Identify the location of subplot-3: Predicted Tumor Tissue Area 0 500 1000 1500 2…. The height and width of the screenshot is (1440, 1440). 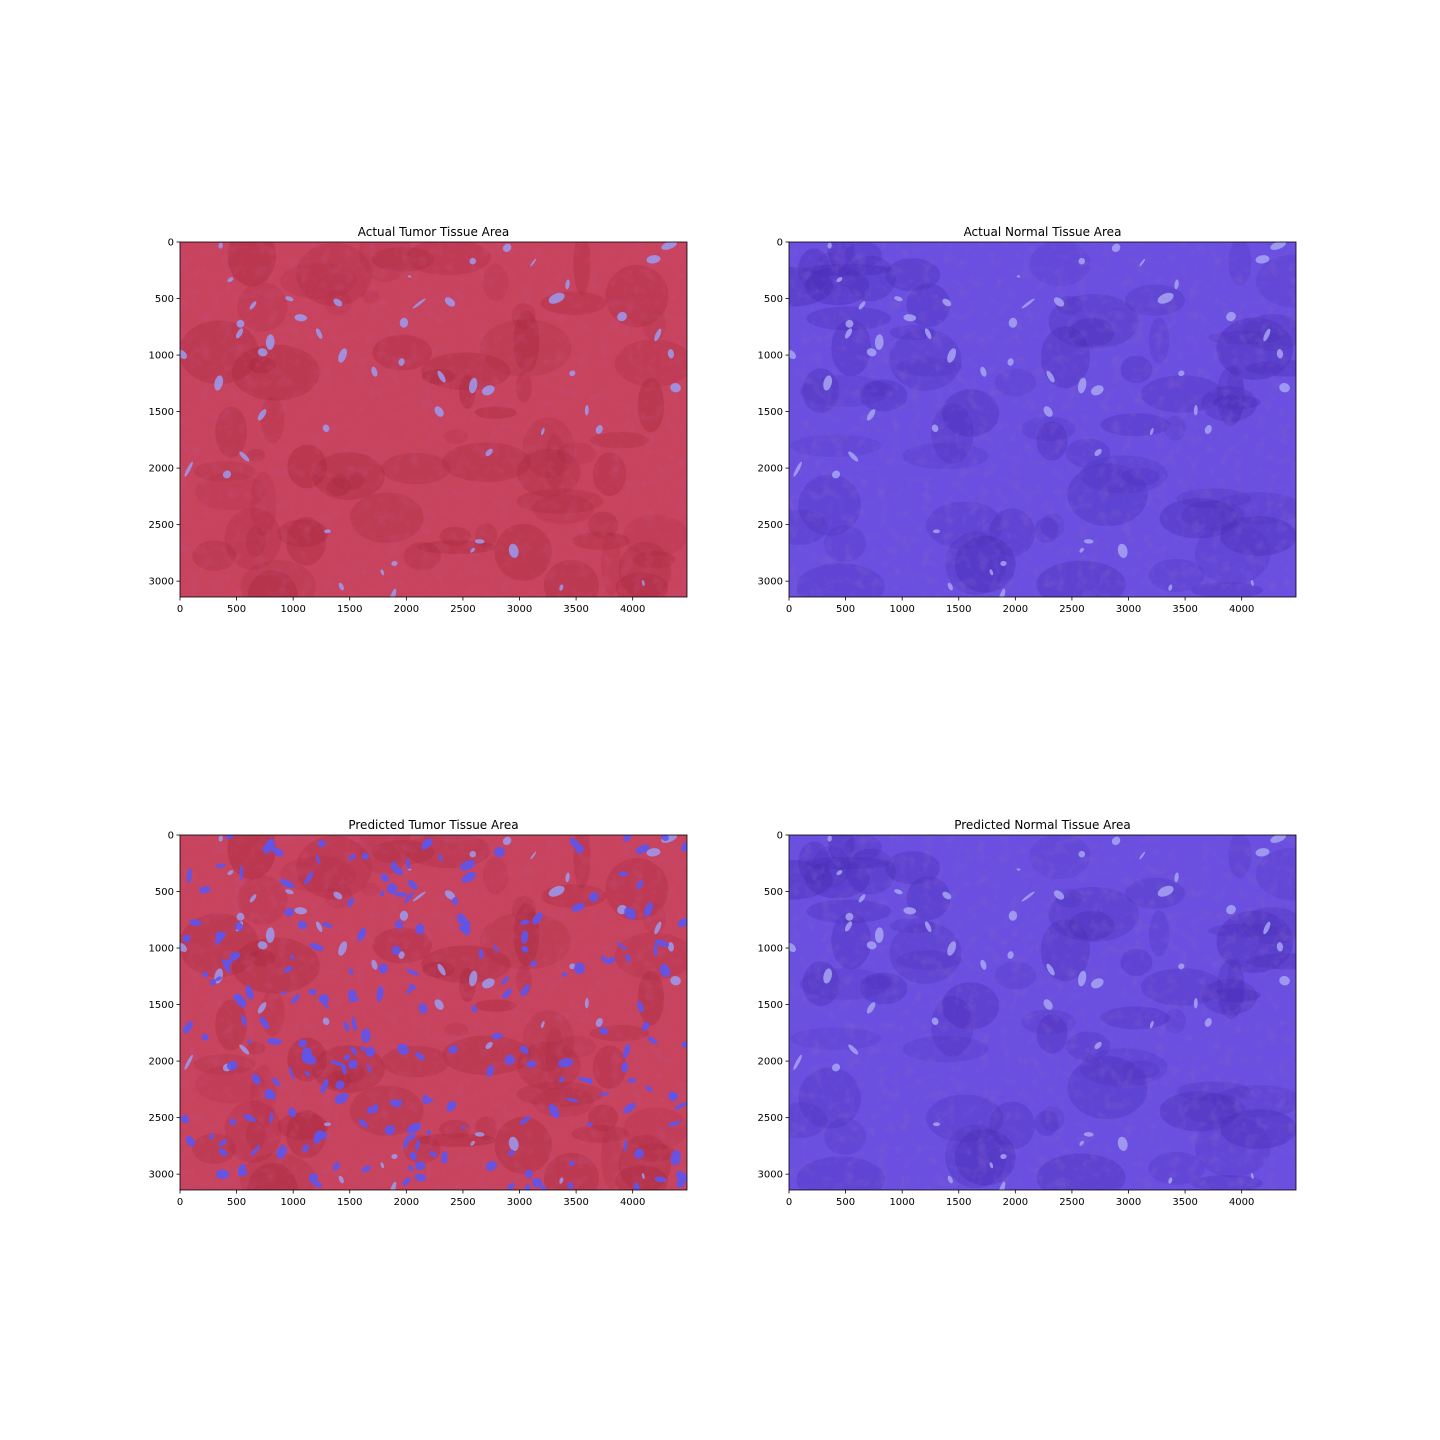
(418, 1013).